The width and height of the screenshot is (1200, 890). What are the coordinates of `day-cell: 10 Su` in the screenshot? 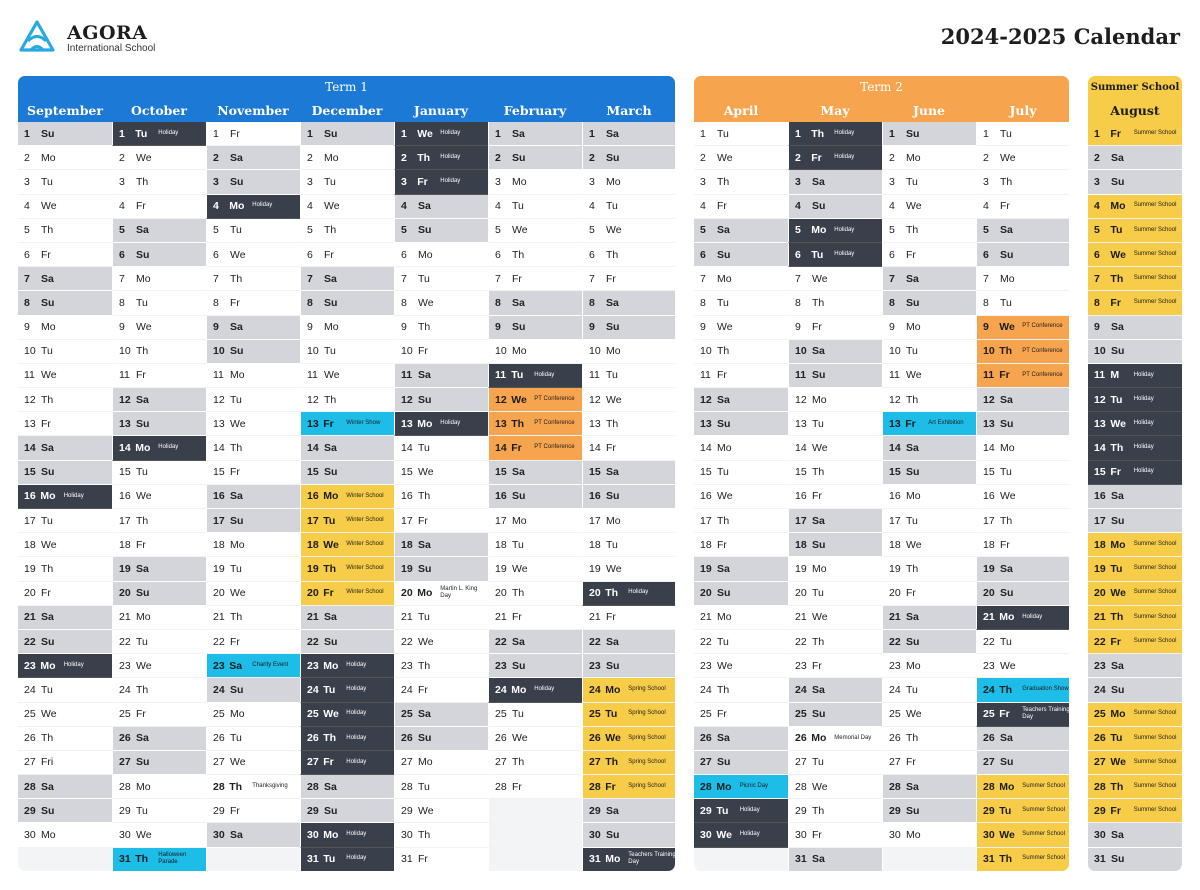 It's located at (253, 351).